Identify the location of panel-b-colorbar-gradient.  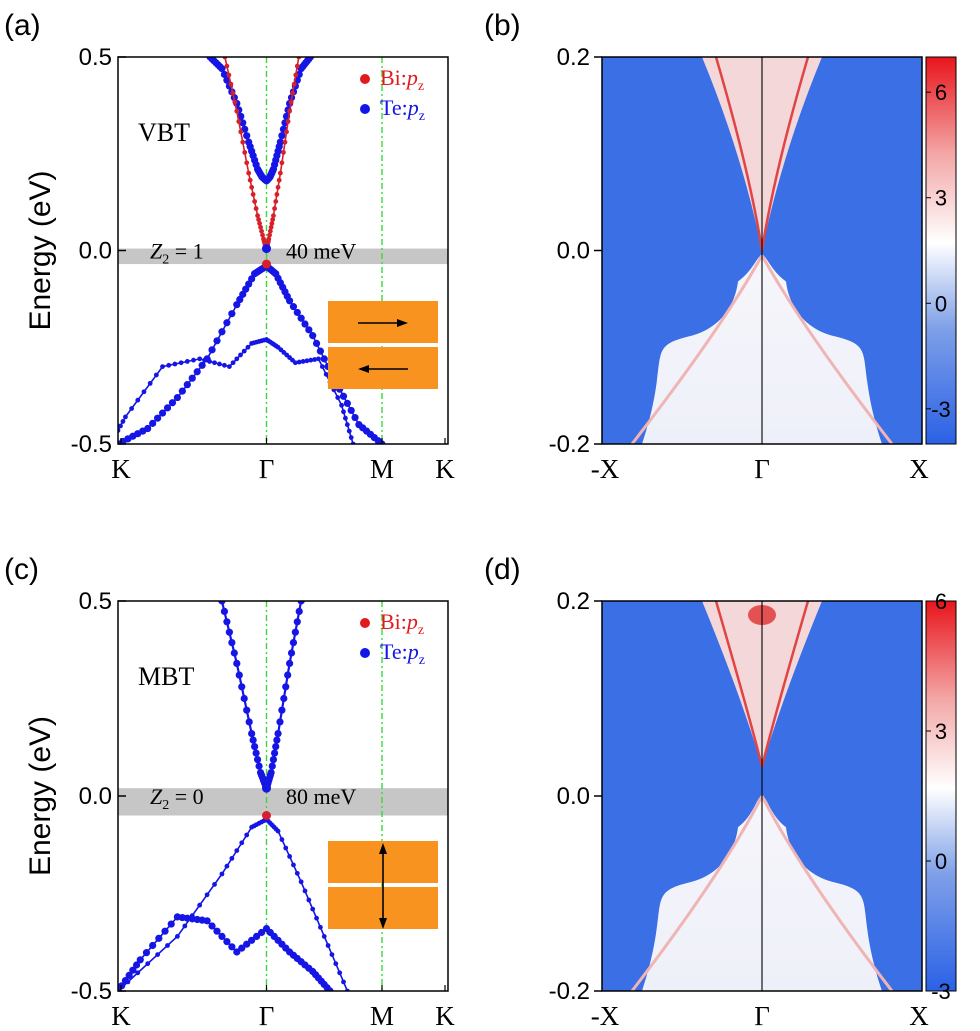
(941, 250).